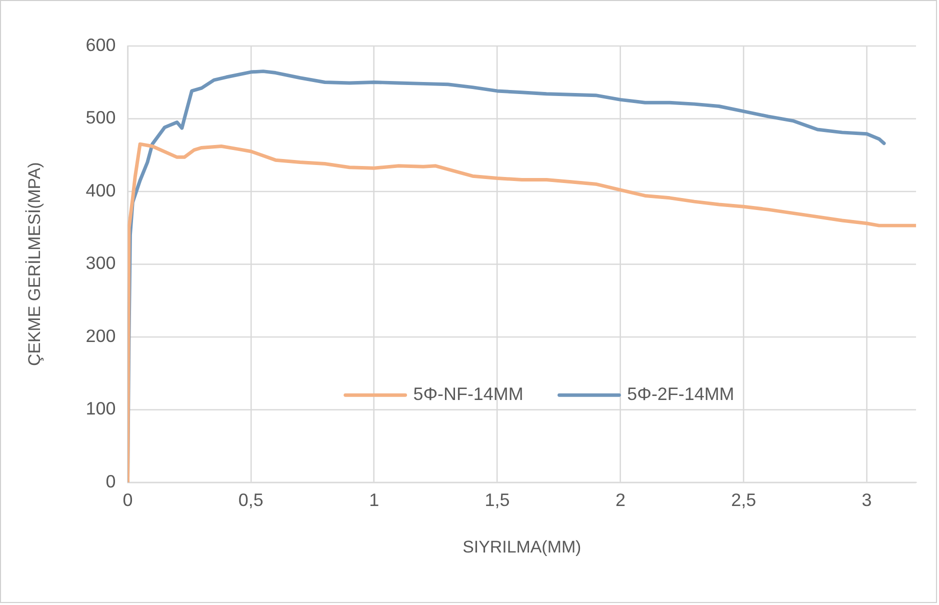 The width and height of the screenshot is (939, 605). Describe the element at coordinates (101, 44) in the screenshot. I see `y-tick-label: 600` at that location.